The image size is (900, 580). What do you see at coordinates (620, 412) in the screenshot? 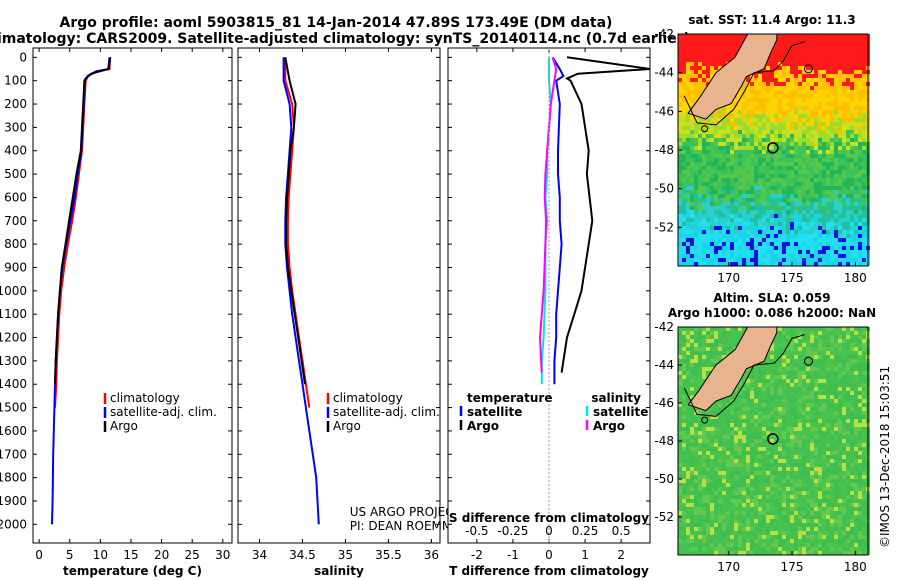
I see `legend-entry: satellite` at bounding box center [620, 412].